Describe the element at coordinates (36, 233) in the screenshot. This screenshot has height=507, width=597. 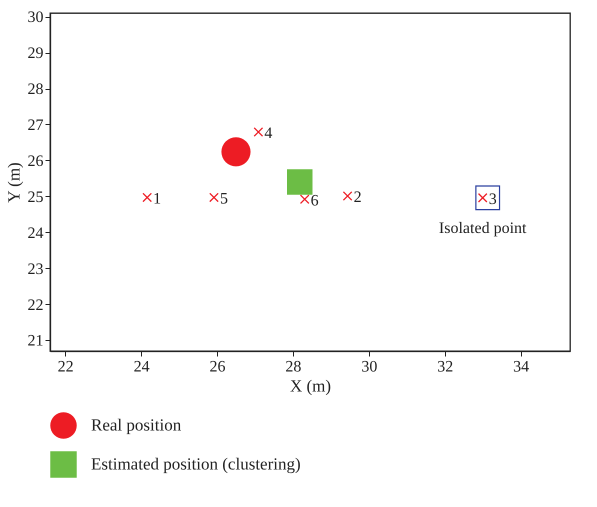
I see `y-tick-label: 24` at that location.